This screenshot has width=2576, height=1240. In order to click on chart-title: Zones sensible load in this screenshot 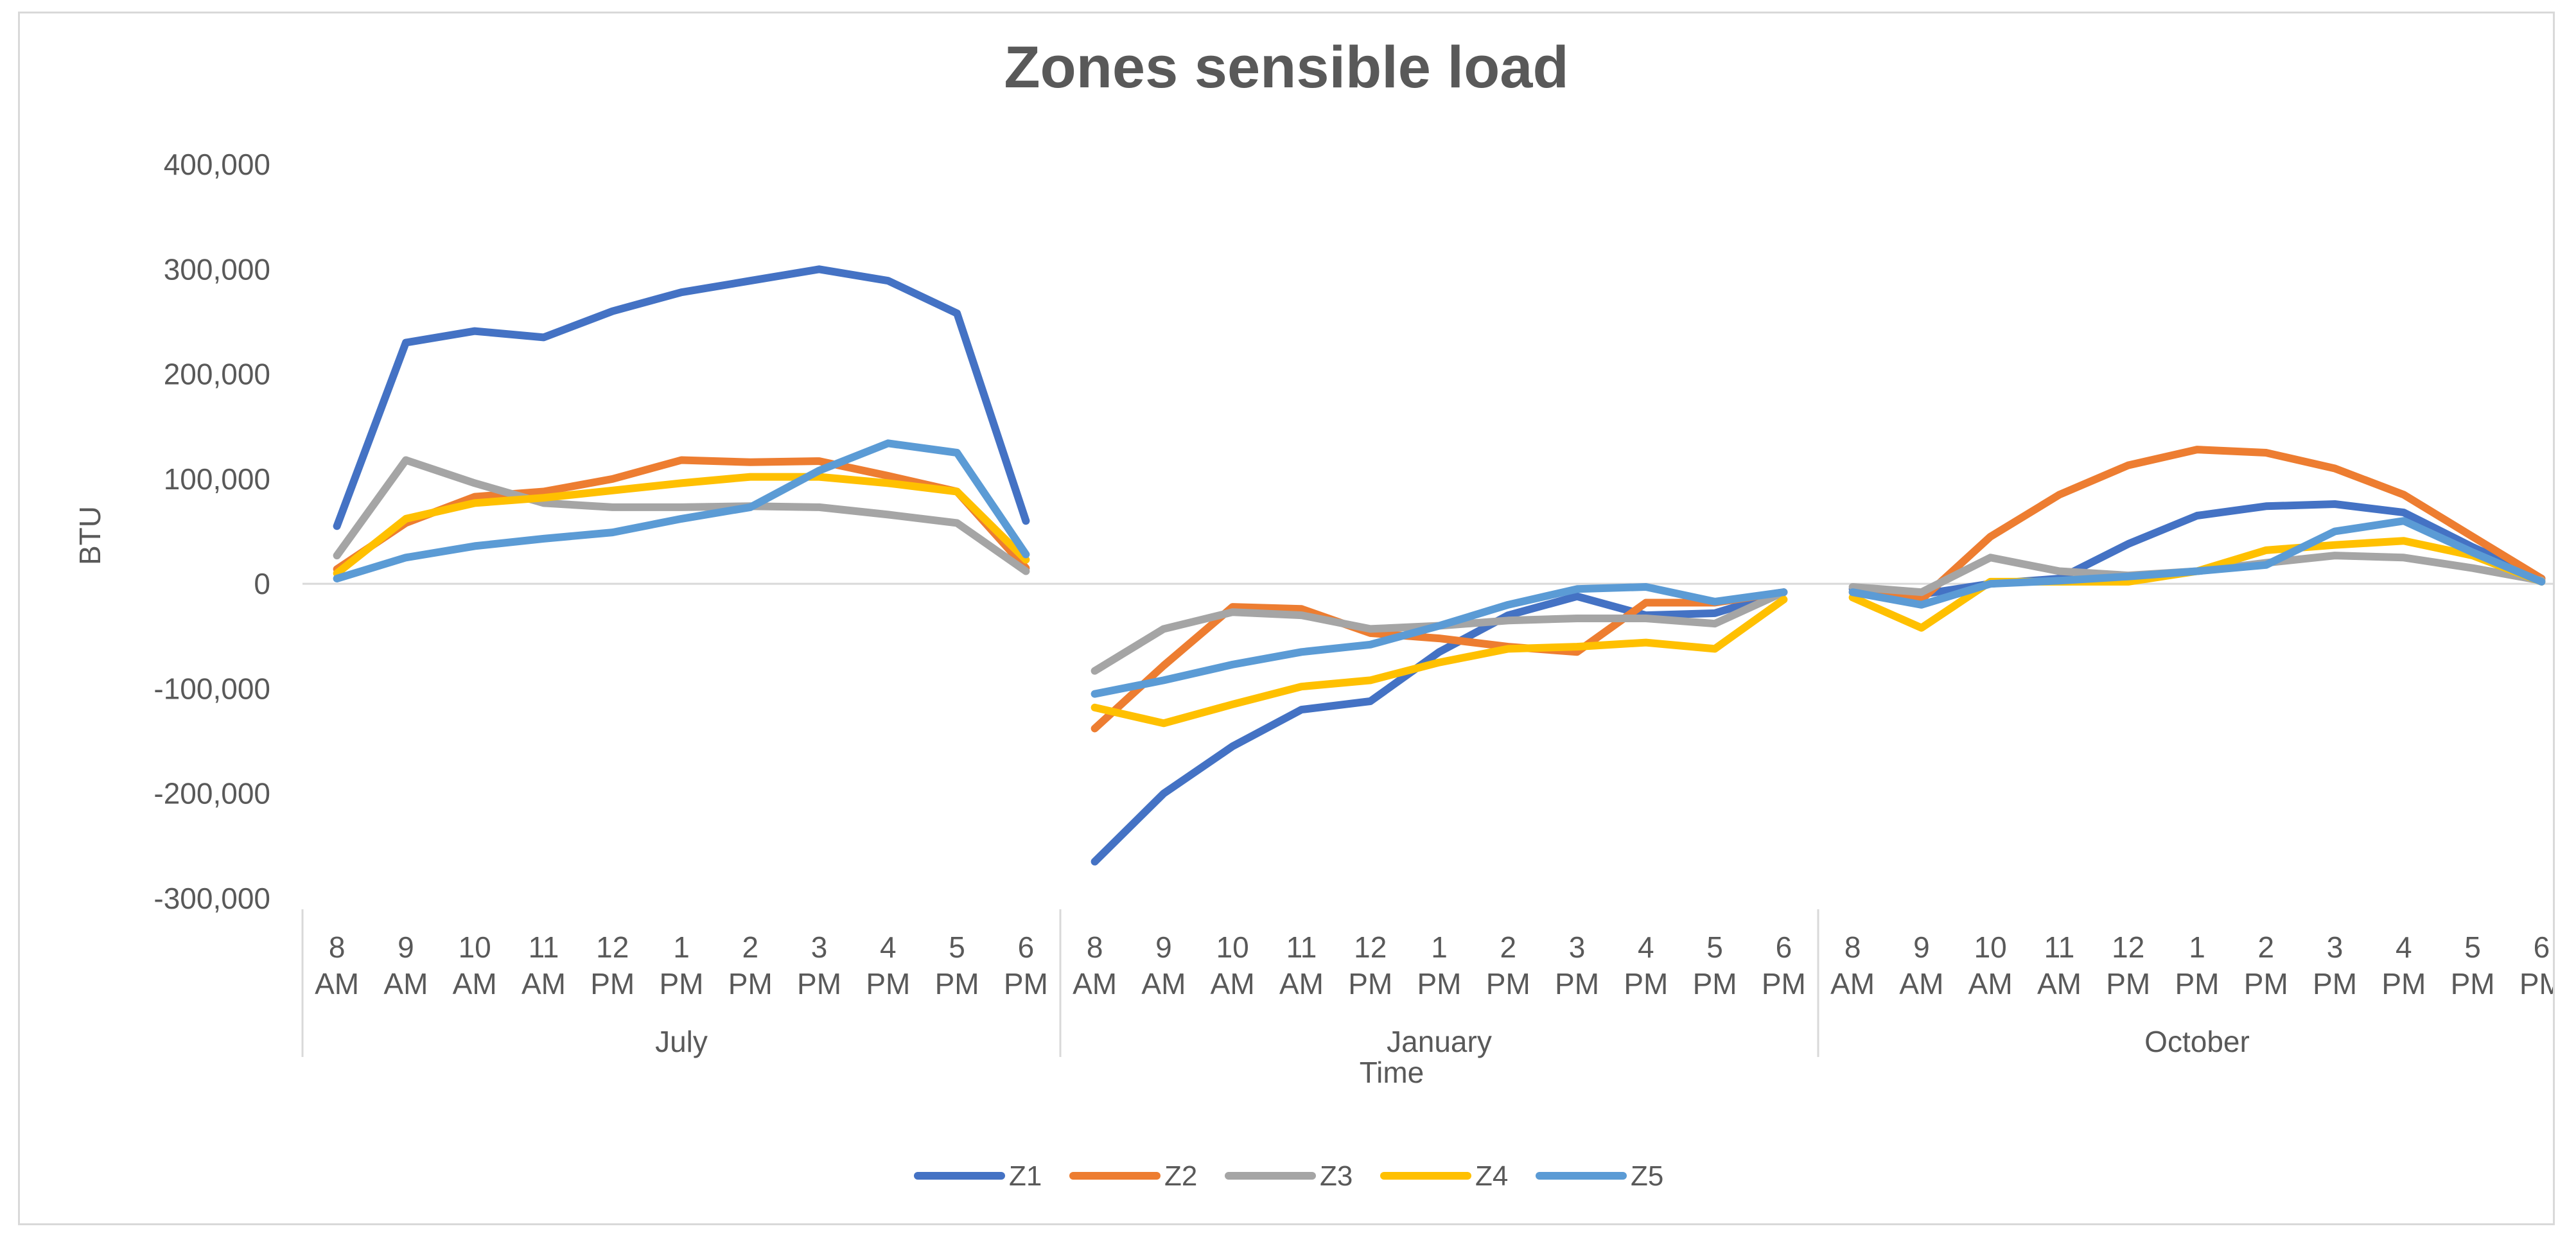, I will do `click(1286, 68)`.